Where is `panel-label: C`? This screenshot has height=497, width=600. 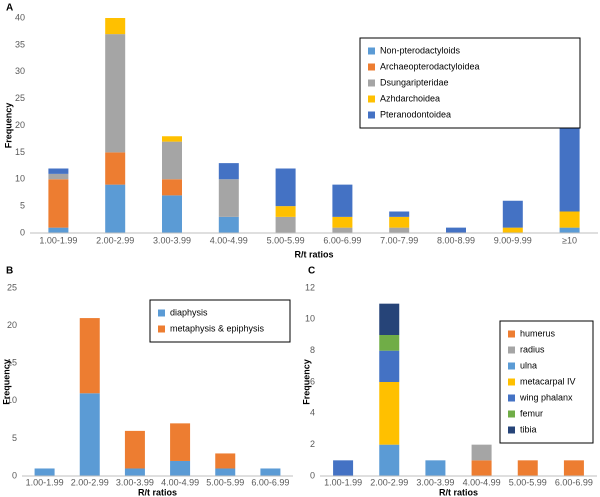
panel-label: C is located at coordinates (311, 271).